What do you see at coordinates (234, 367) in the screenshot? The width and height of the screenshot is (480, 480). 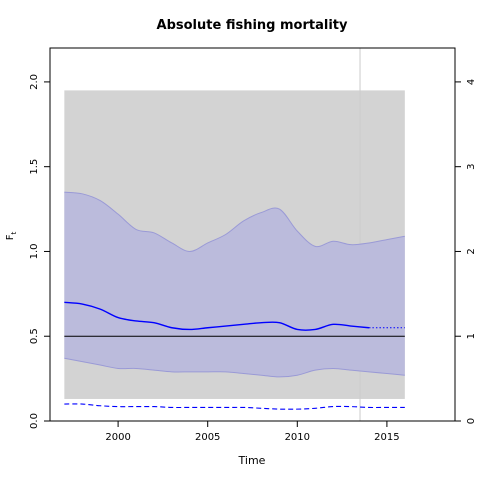 I see `confidence-band-lower` at bounding box center [234, 367].